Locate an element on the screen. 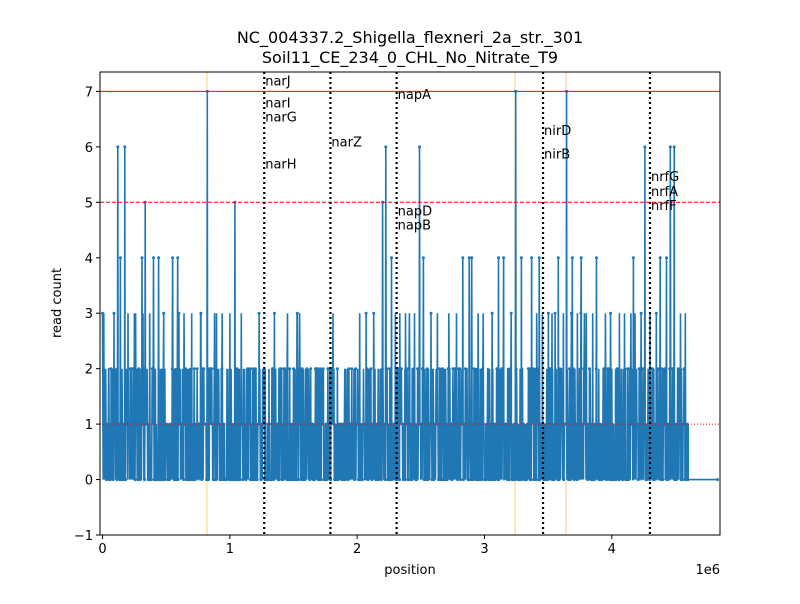  y-axis-label: read count is located at coordinates (57, 303).